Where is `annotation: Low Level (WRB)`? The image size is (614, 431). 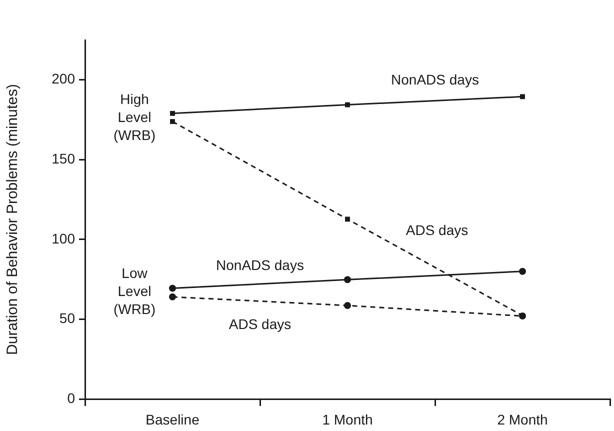 annotation: Low Level (WRB) is located at coordinates (135, 290).